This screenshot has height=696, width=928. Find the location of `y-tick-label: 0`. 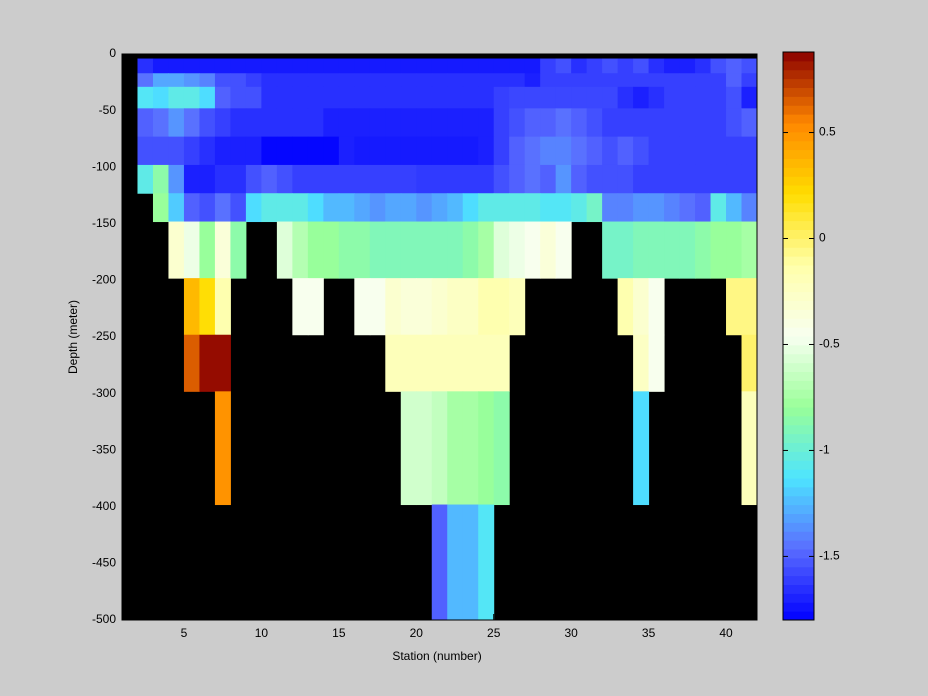

y-tick-label: 0 is located at coordinates (112, 53).